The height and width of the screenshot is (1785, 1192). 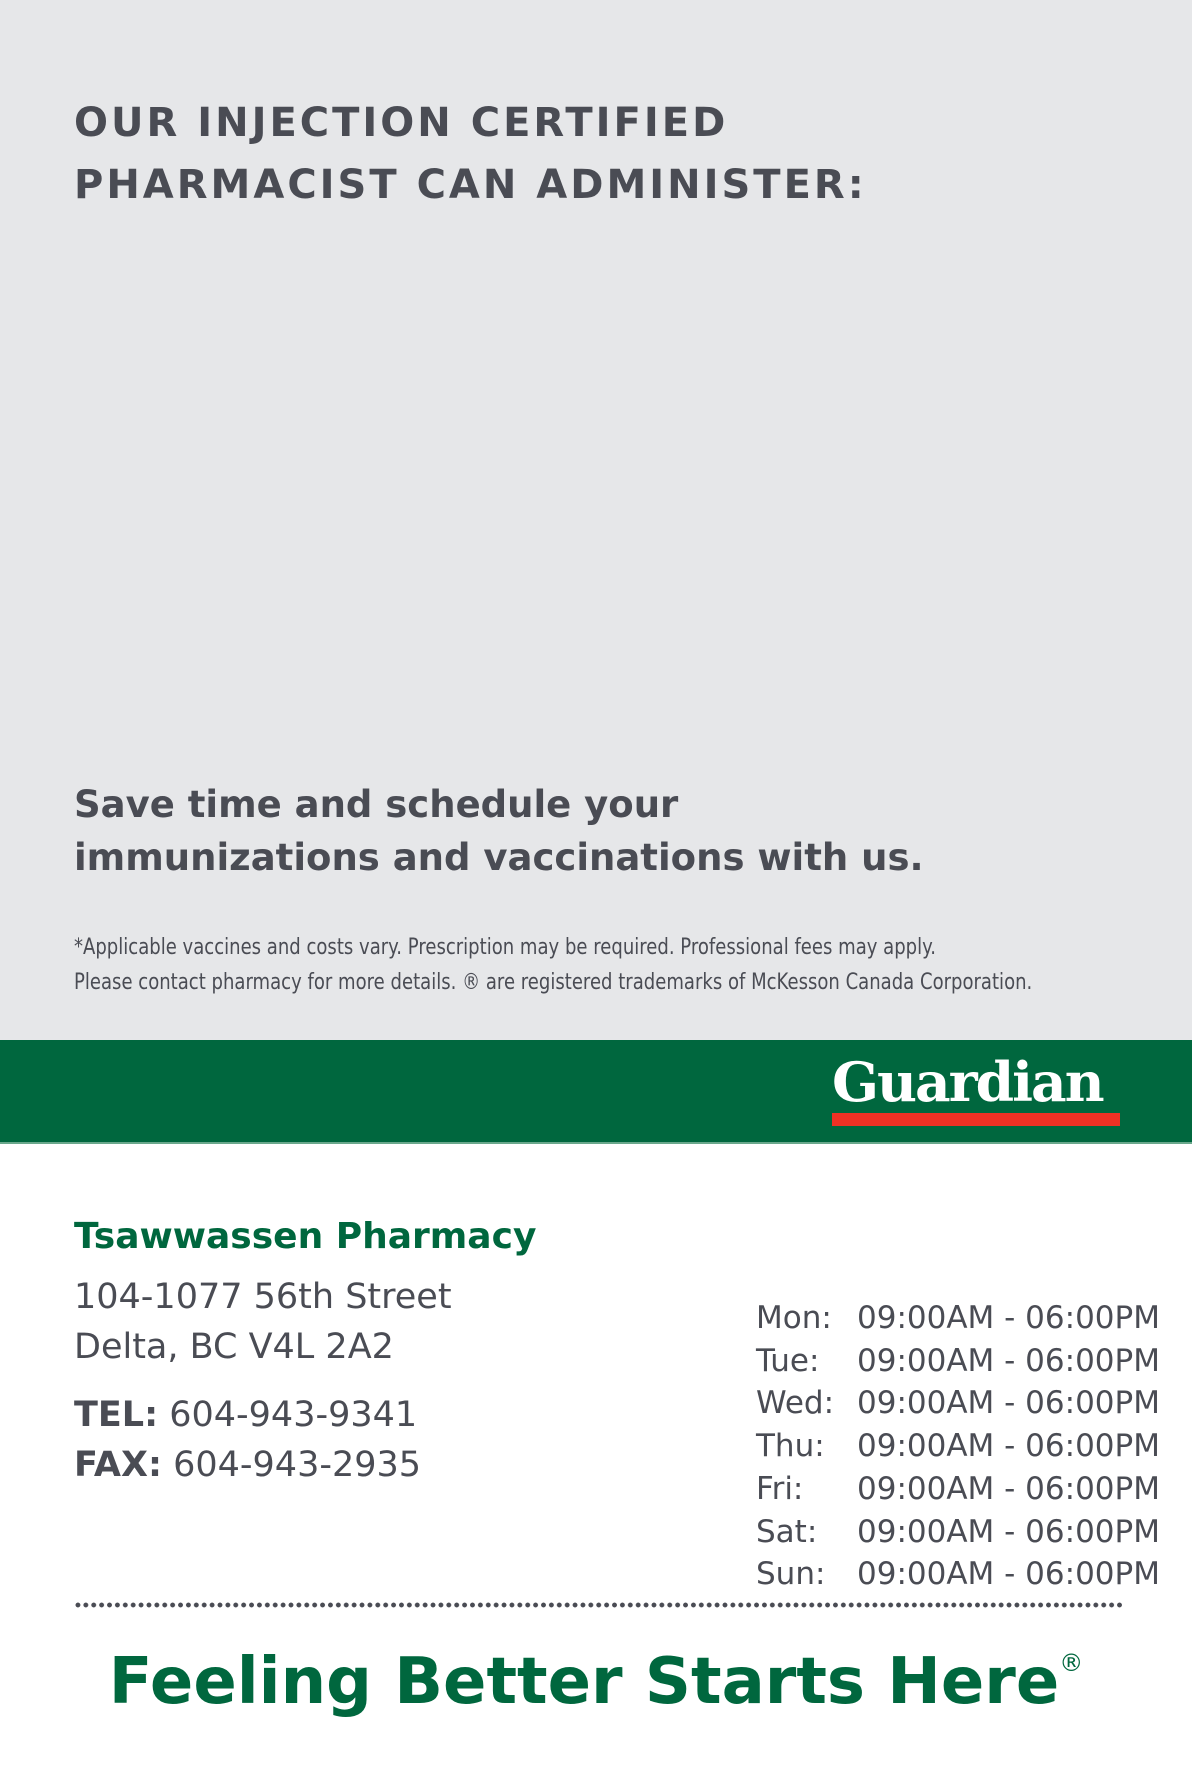 I want to click on tel-number: 604-943-9341, so click(x=293, y=1415).